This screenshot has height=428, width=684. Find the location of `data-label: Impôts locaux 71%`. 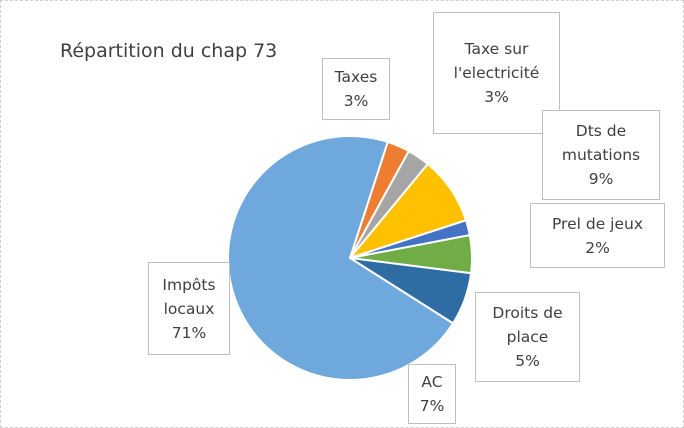

data-label: Impôts locaux 71% is located at coordinates (189, 308).